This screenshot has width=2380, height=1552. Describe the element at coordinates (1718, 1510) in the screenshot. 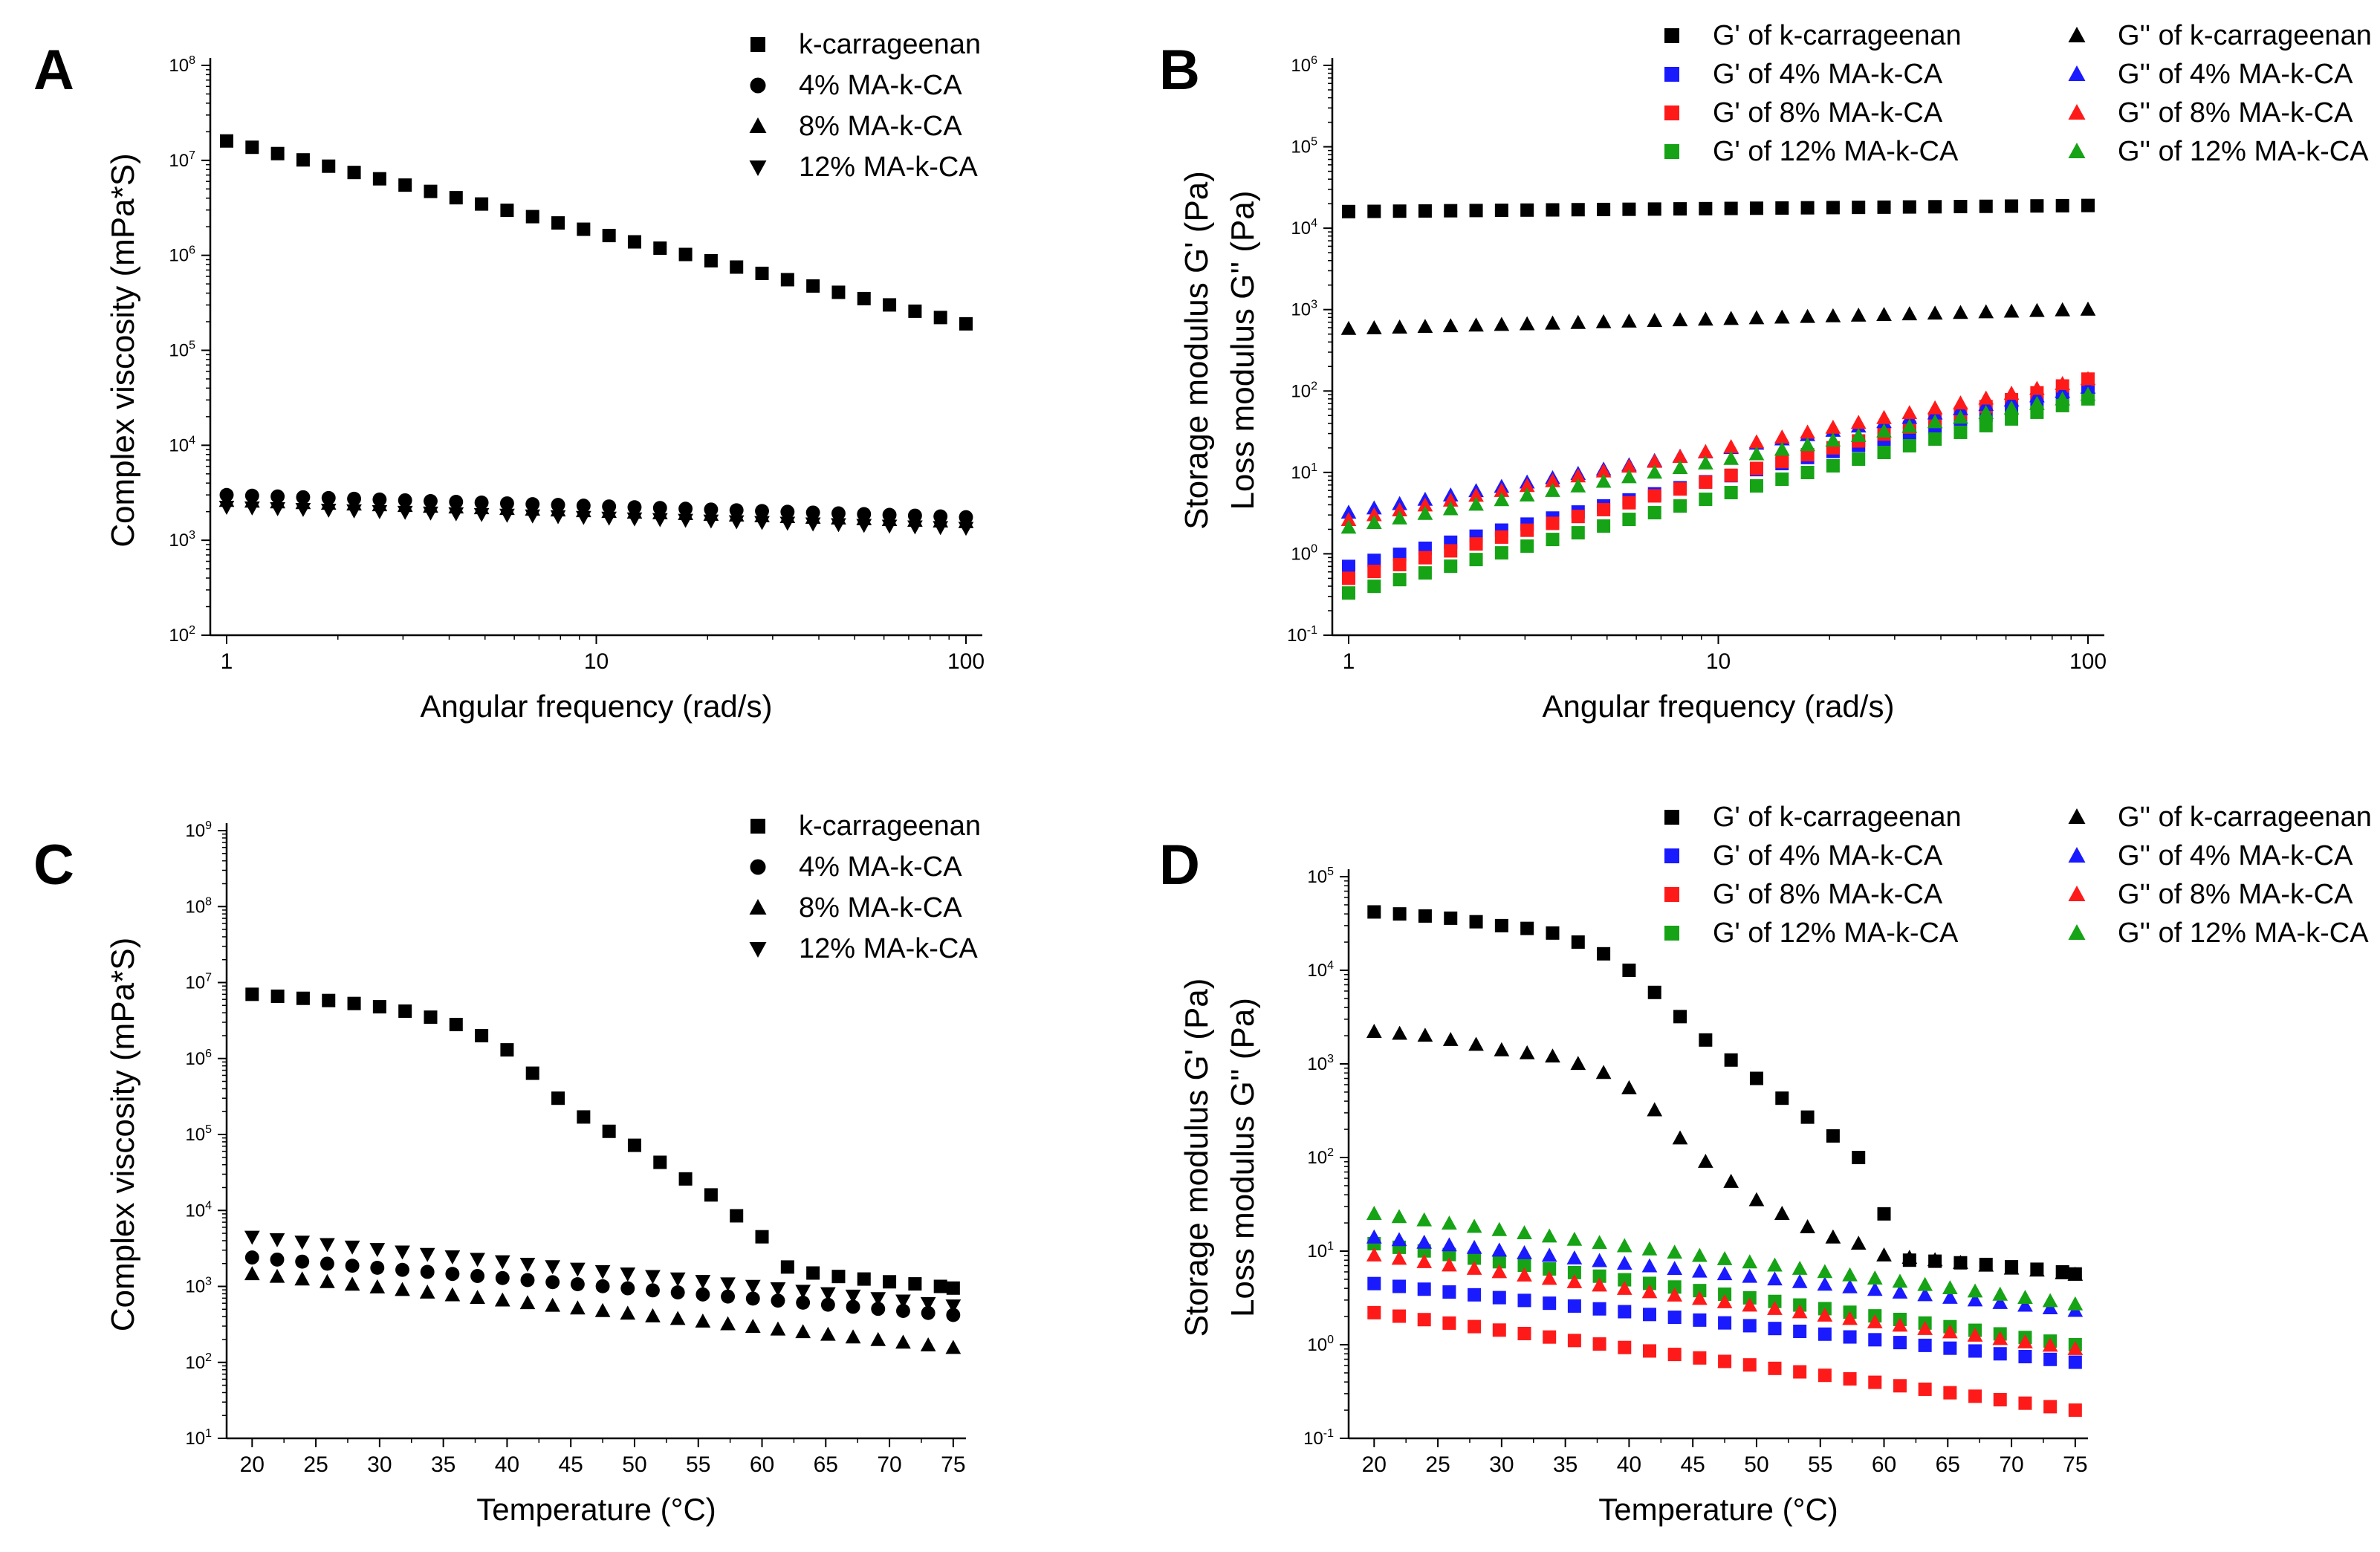

I see `x-axis-label: Temperature (°C)` at that location.